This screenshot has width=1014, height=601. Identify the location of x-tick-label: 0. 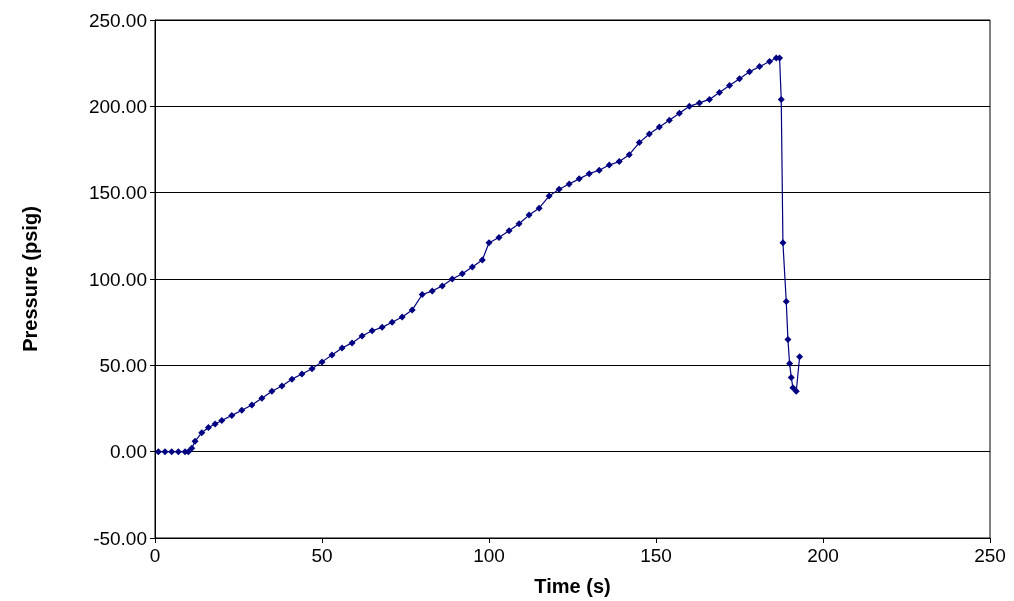
(155, 555).